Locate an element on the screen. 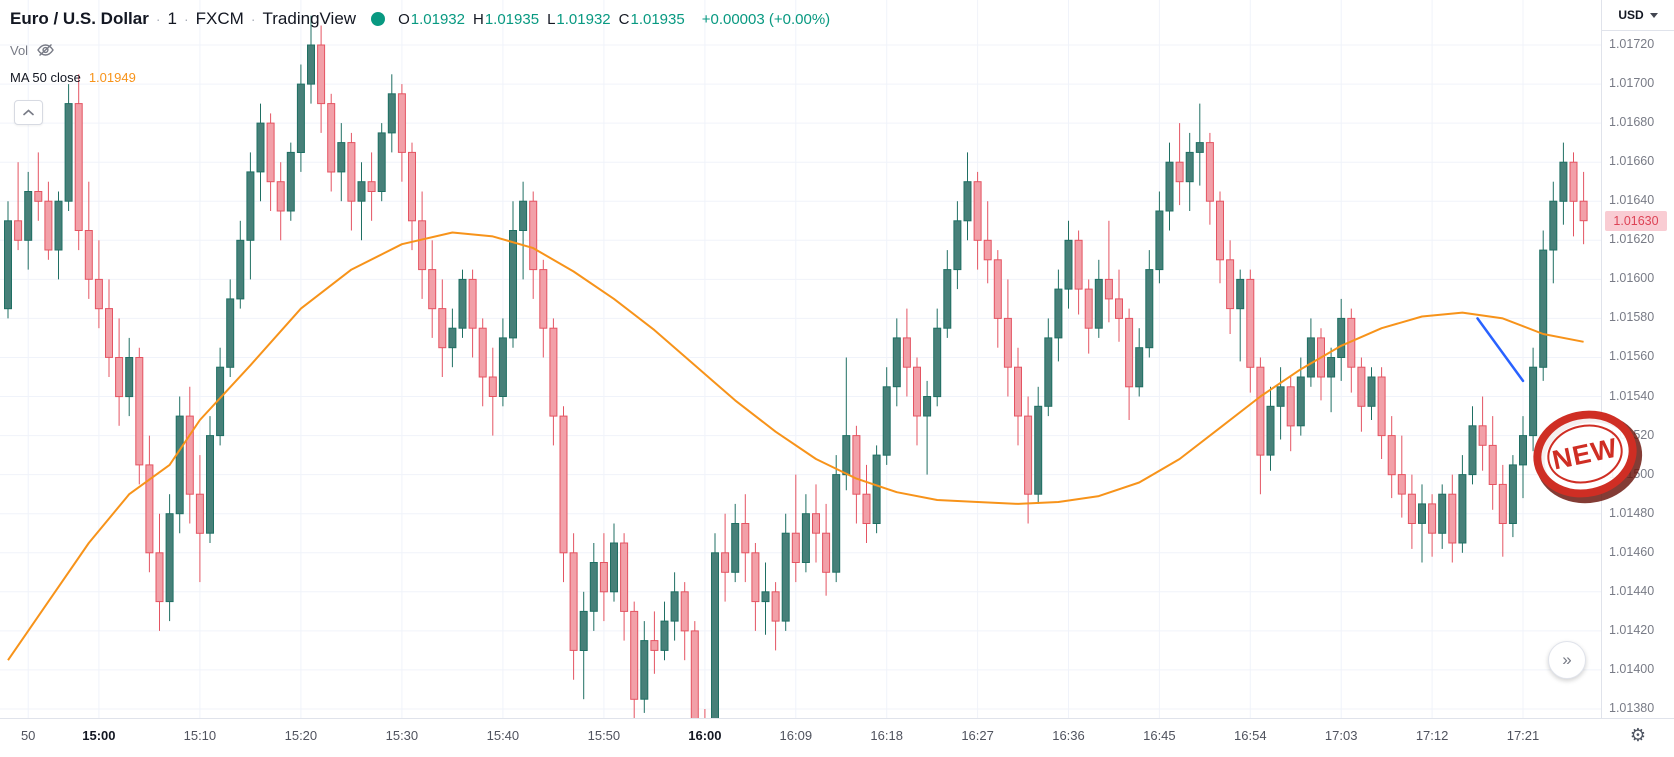  price-axis-label: 1.01600 is located at coordinates (1632, 278).